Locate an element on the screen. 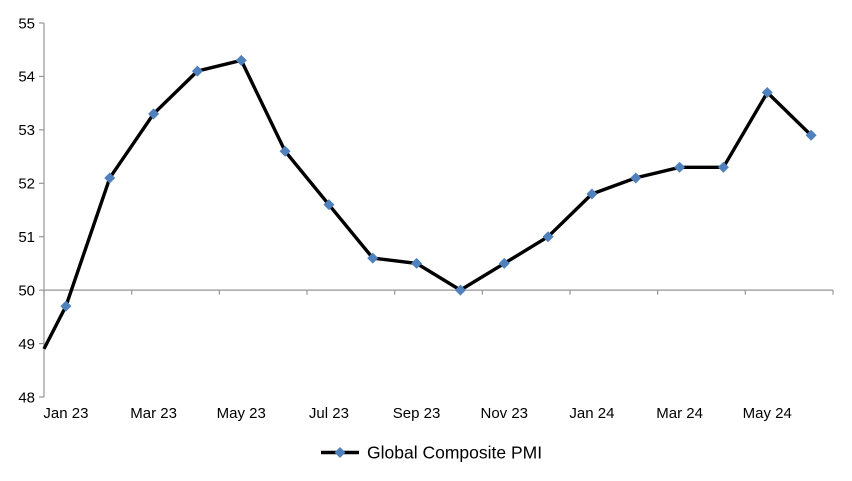  y-axis-label: 51 is located at coordinates (26, 237).